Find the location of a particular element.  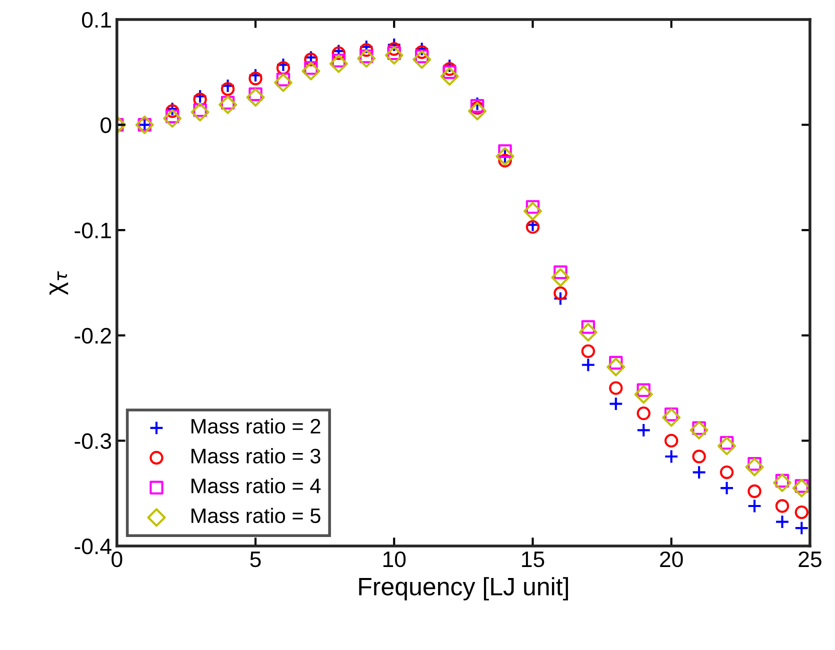

x-tick-label: 10 is located at coordinates (394, 559).